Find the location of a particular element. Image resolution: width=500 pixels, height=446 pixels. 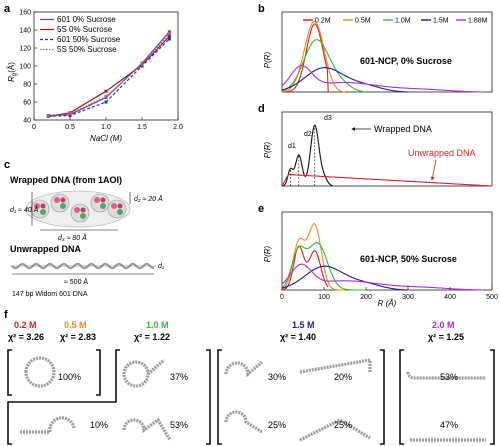

panel-a-ylabel: Rg(Å) is located at coordinates (12, 72).